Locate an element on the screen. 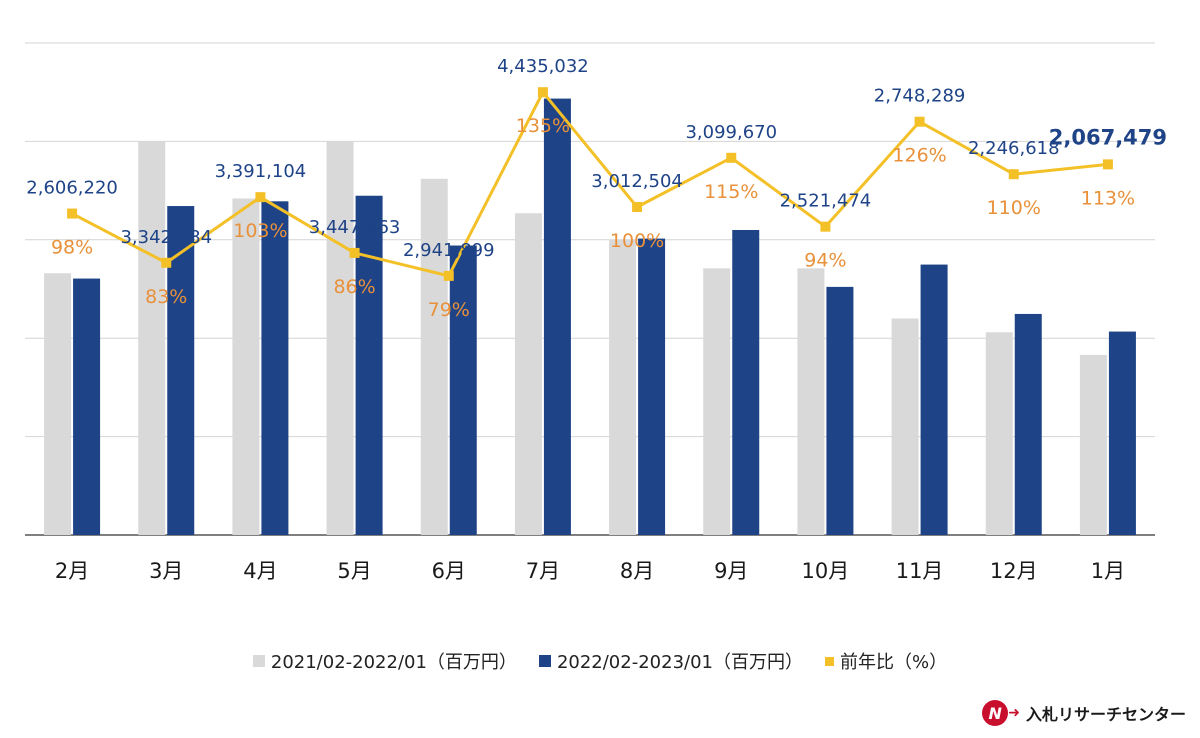  data-label-current-year: 2,748,289 is located at coordinates (920, 96).